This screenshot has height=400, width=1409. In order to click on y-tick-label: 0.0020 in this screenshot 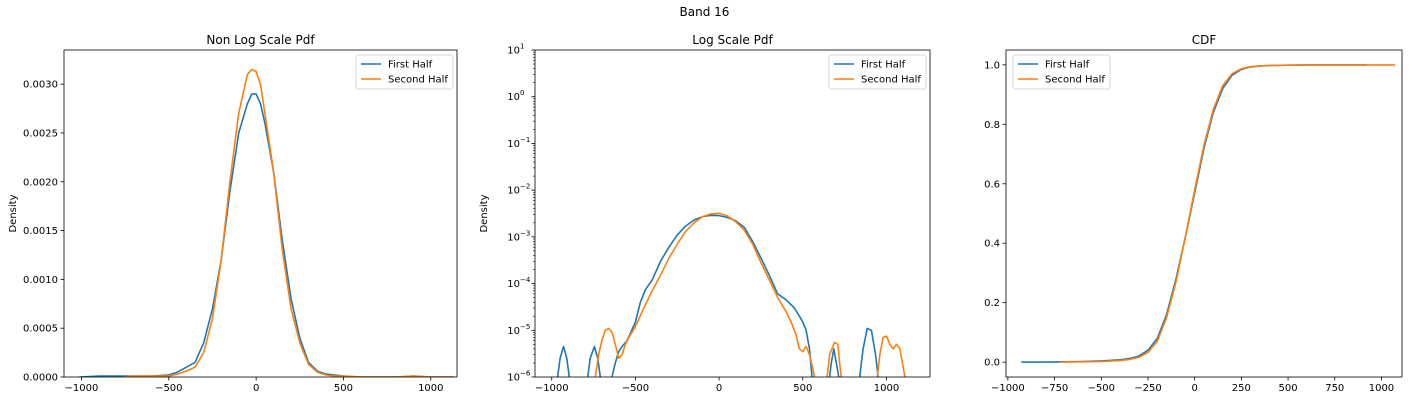, I will do `click(40, 182)`.